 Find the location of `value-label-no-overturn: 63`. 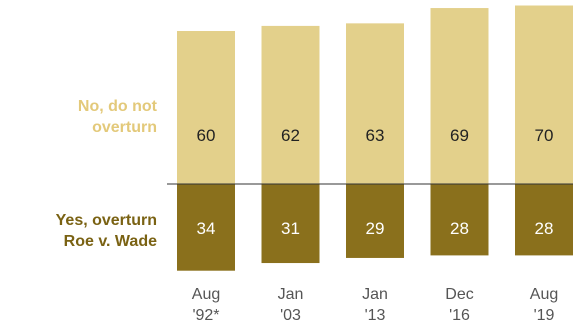

value-label-no-overturn: 63 is located at coordinates (375, 135).